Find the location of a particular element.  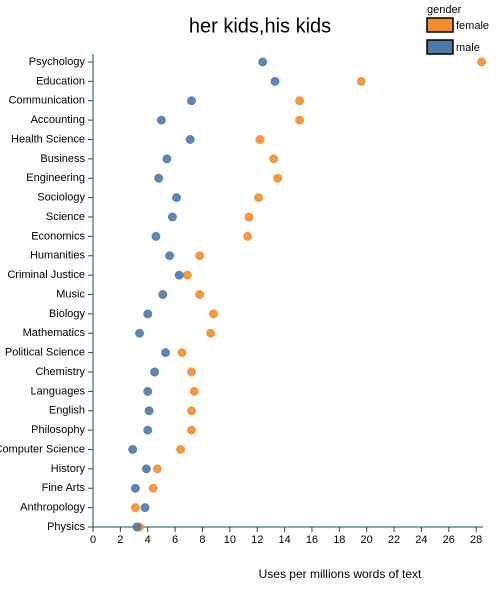

chart-title: her kids,his kids is located at coordinates (260, 26).